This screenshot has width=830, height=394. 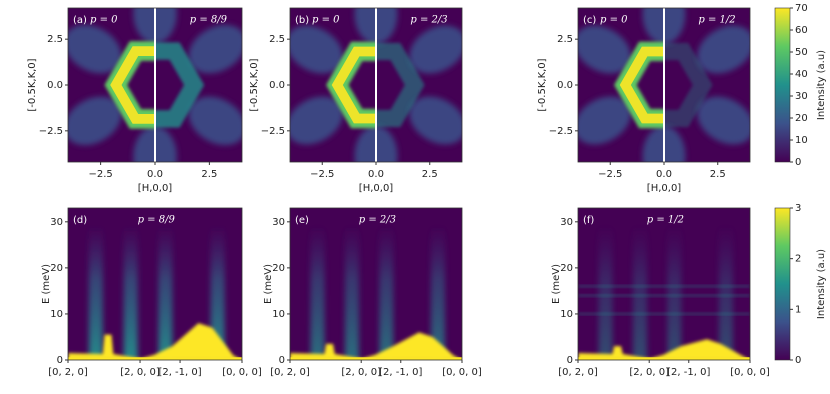 I want to click on panel-label: (b), so click(x=302, y=20).